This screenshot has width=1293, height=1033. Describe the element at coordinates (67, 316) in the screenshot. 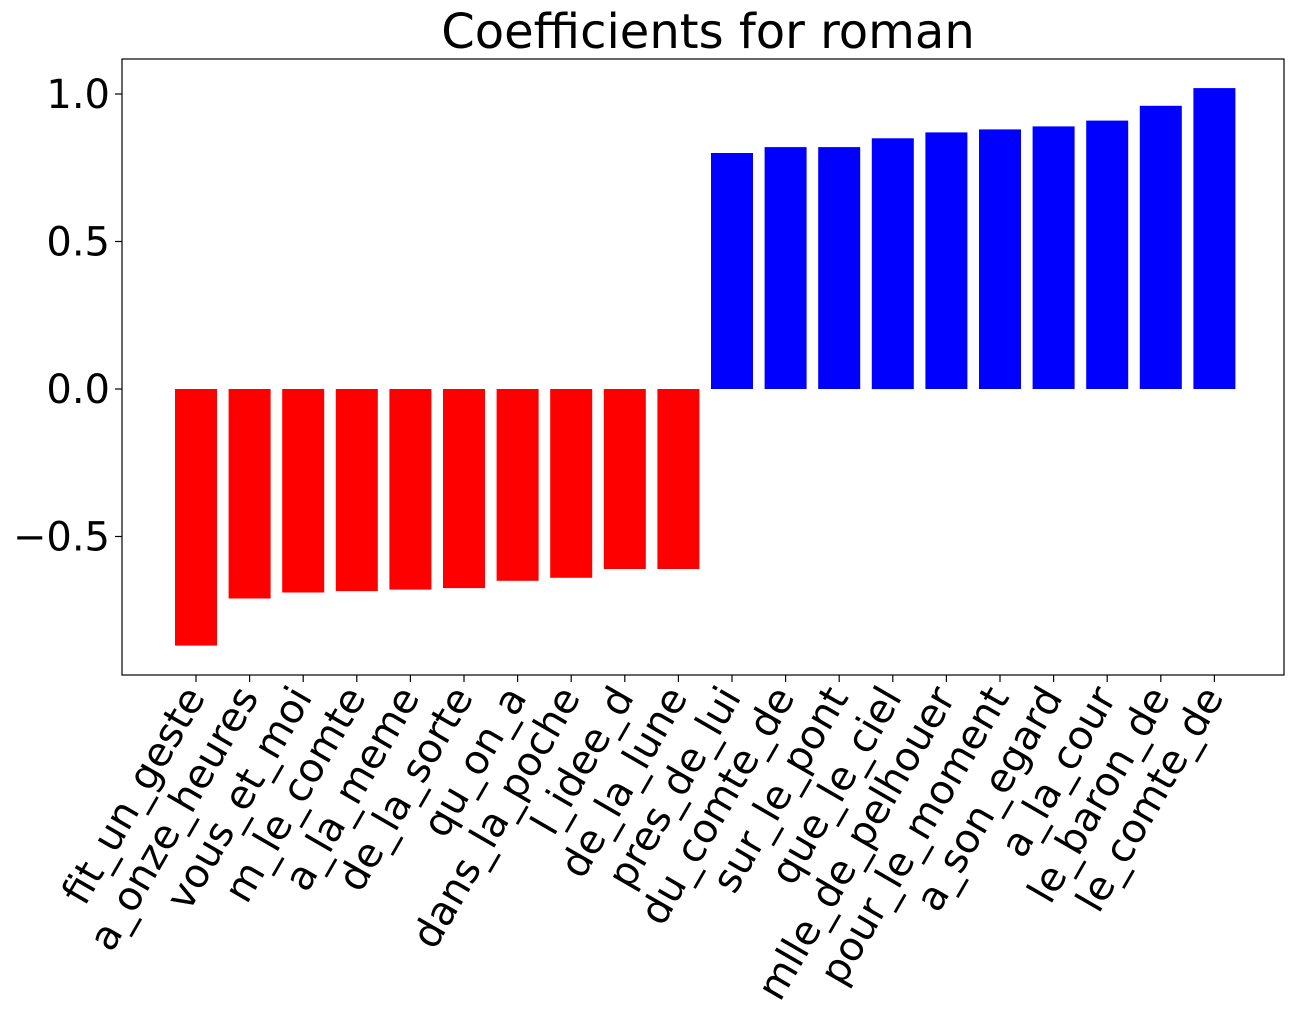

I see `y-axis: 1.0 0.5 0.0 −0.5` at that location.